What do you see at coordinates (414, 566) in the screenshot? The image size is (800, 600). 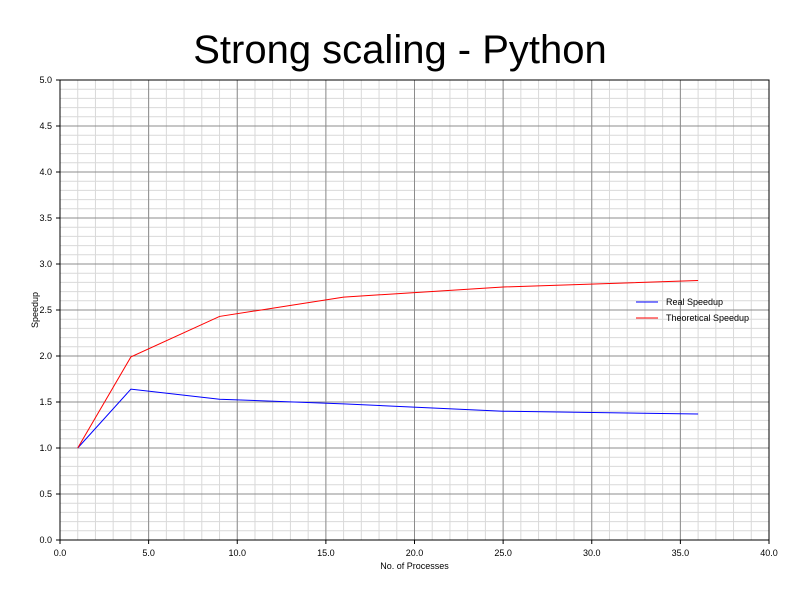 I see `x-axis-label: No. of Processes` at bounding box center [414, 566].